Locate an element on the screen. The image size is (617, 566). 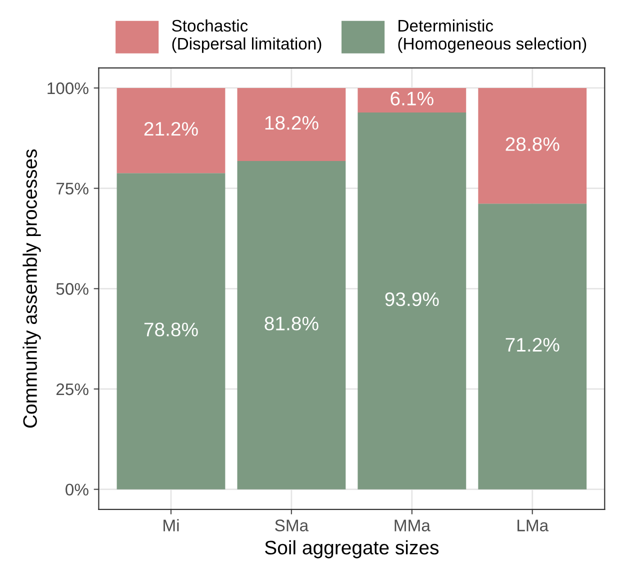
data-label: 6.1% is located at coordinates (412, 99).